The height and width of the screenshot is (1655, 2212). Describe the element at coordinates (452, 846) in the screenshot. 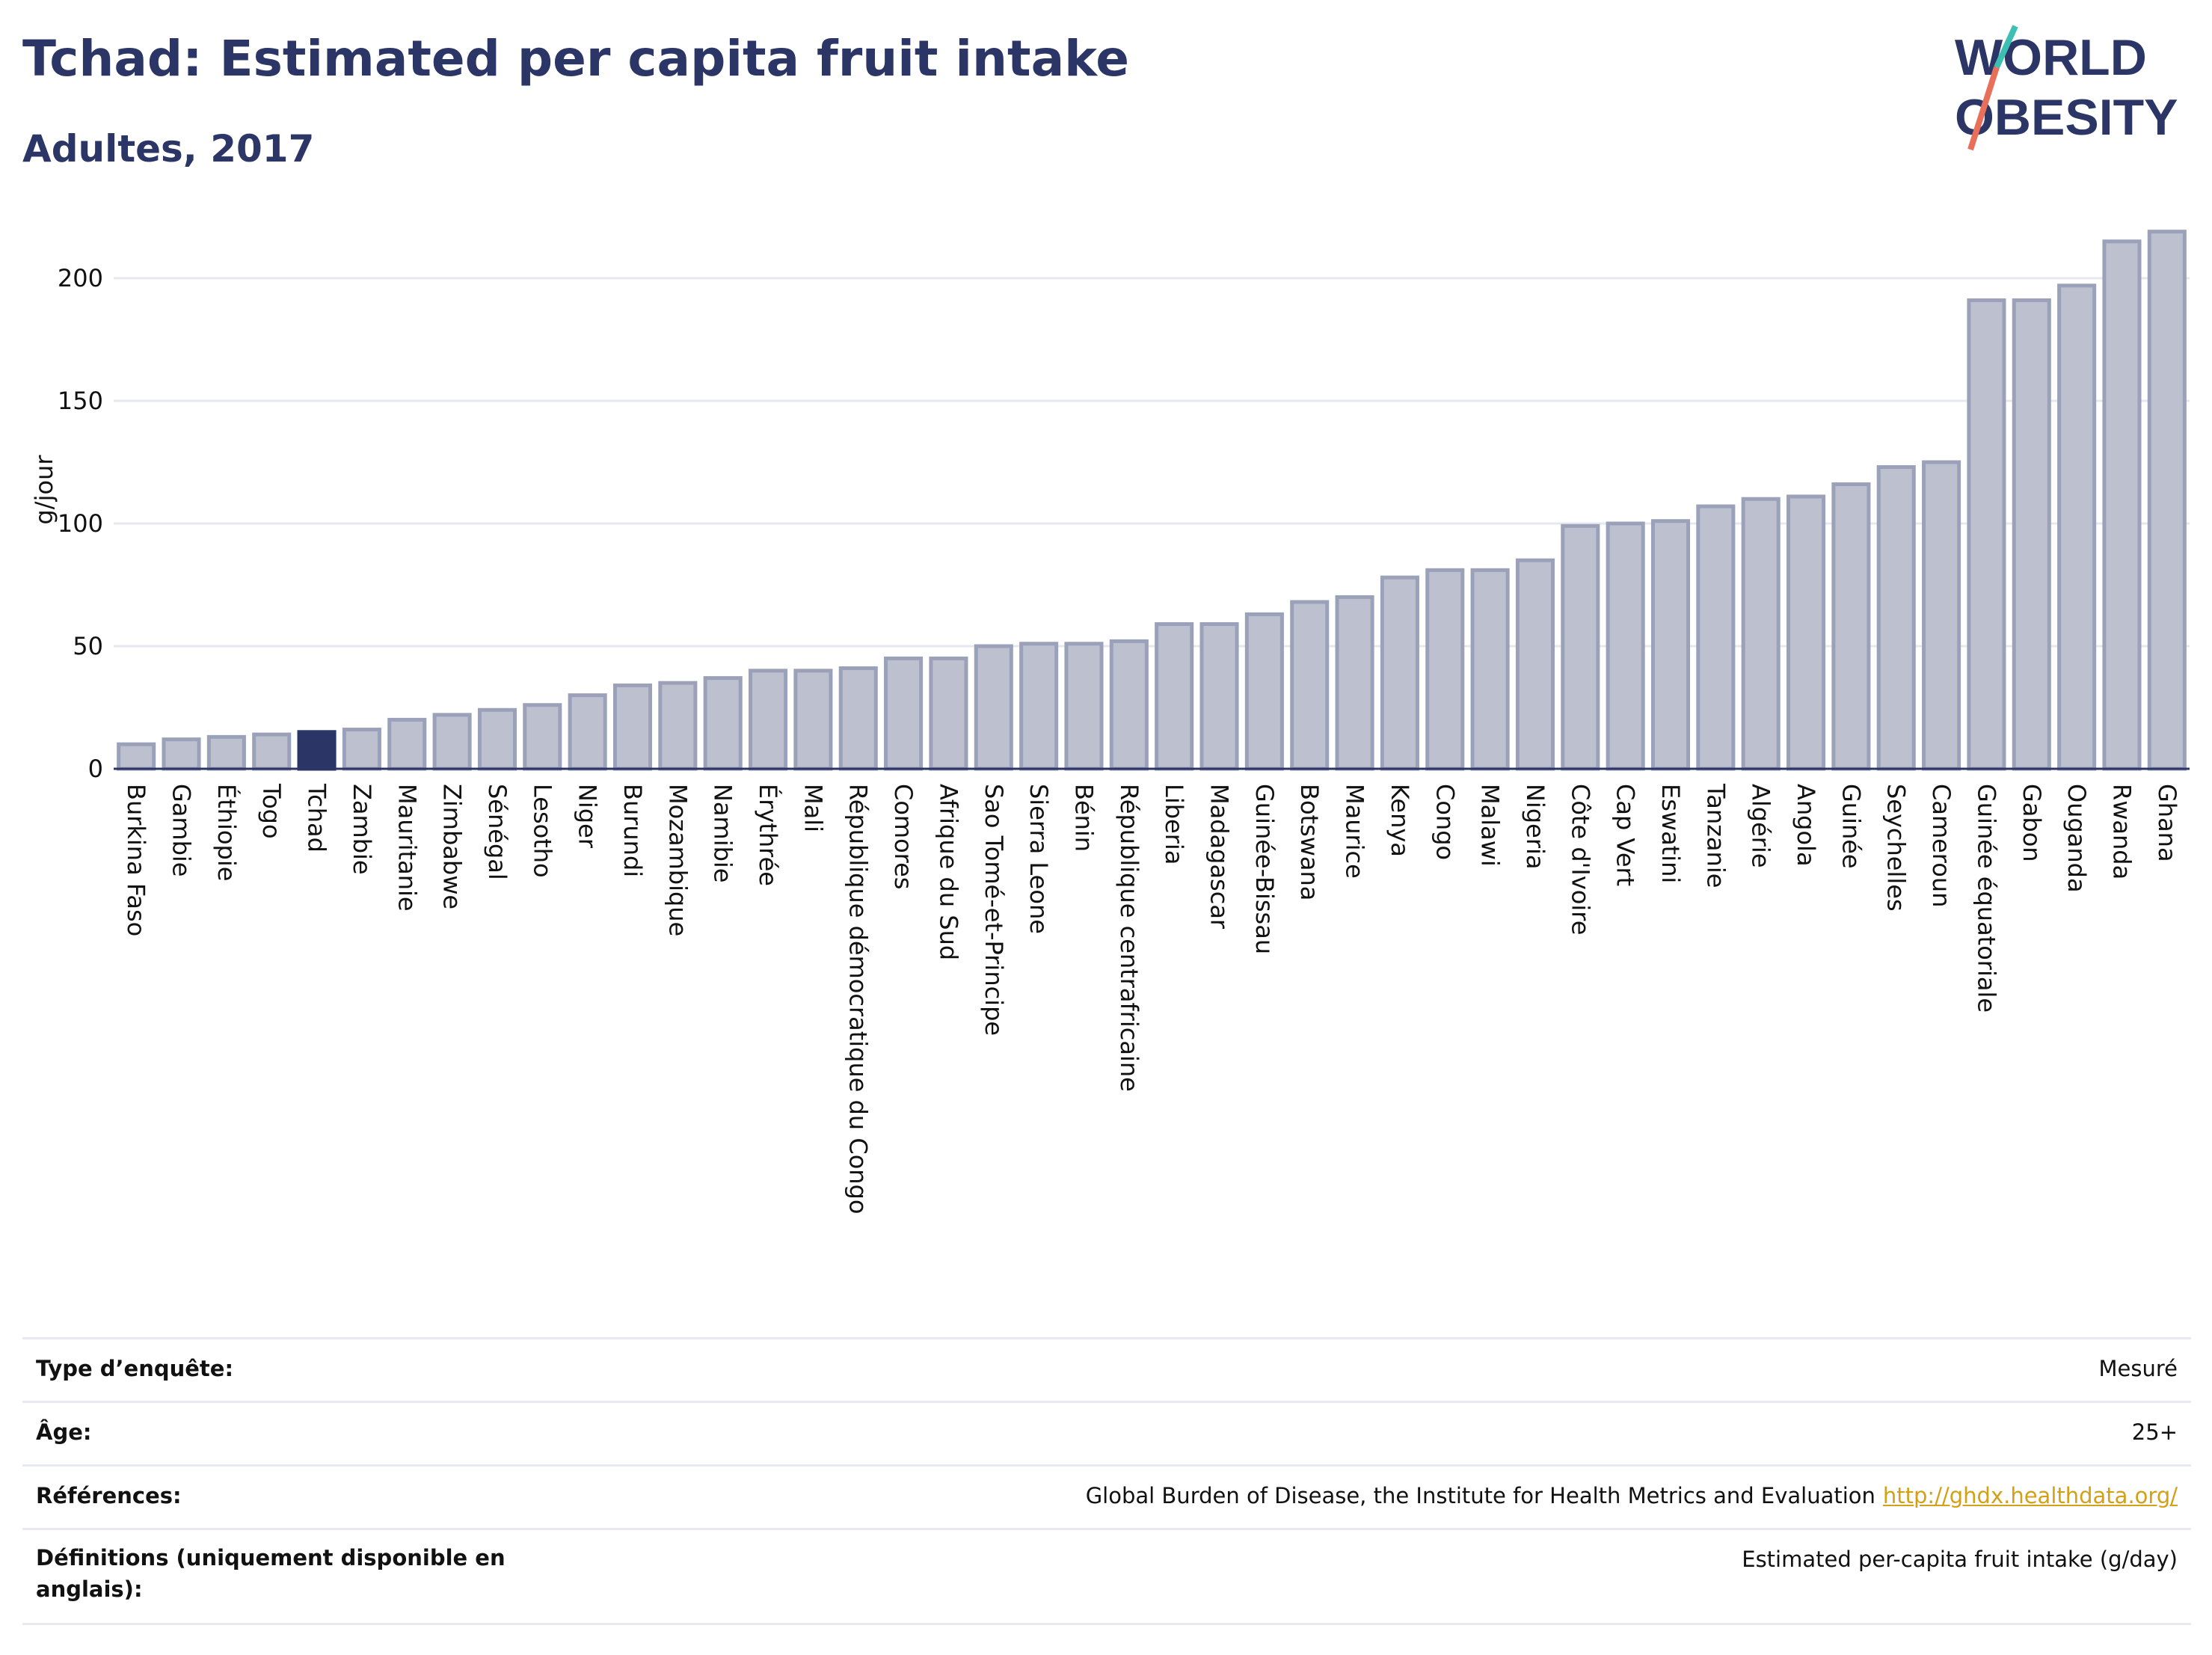

I see `x-tick-label: Zimbabwe` at that location.